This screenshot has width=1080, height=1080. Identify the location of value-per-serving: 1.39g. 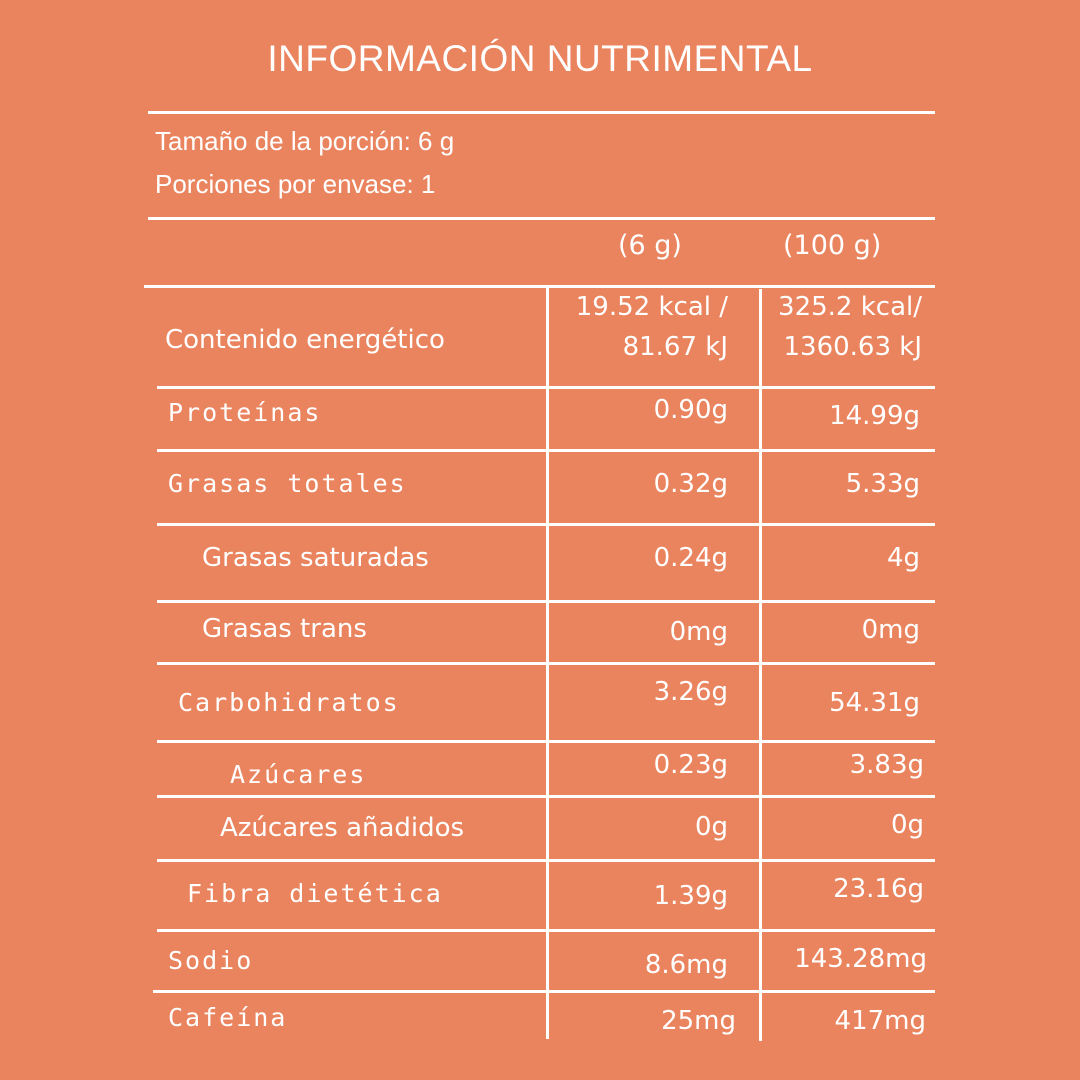
(690, 896).